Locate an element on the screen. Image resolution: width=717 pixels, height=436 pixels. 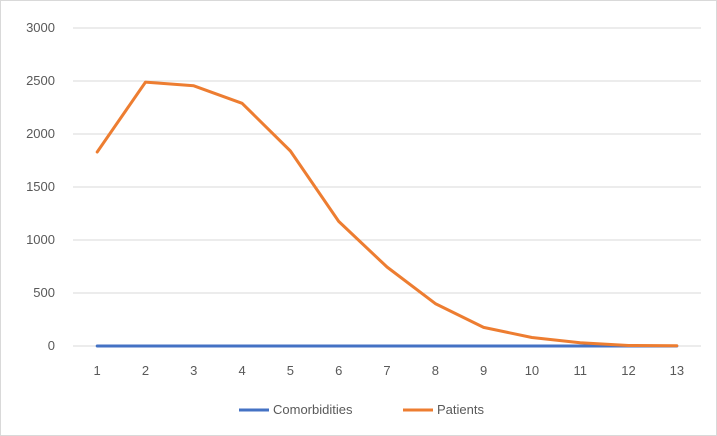
x-tick-label: 1 is located at coordinates (97, 370).